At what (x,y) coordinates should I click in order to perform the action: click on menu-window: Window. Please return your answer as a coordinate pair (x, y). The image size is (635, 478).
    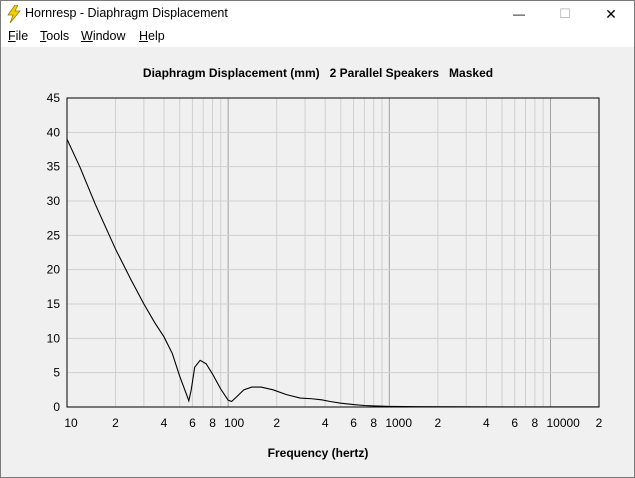
    Looking at the image, I should click on (103, 36).